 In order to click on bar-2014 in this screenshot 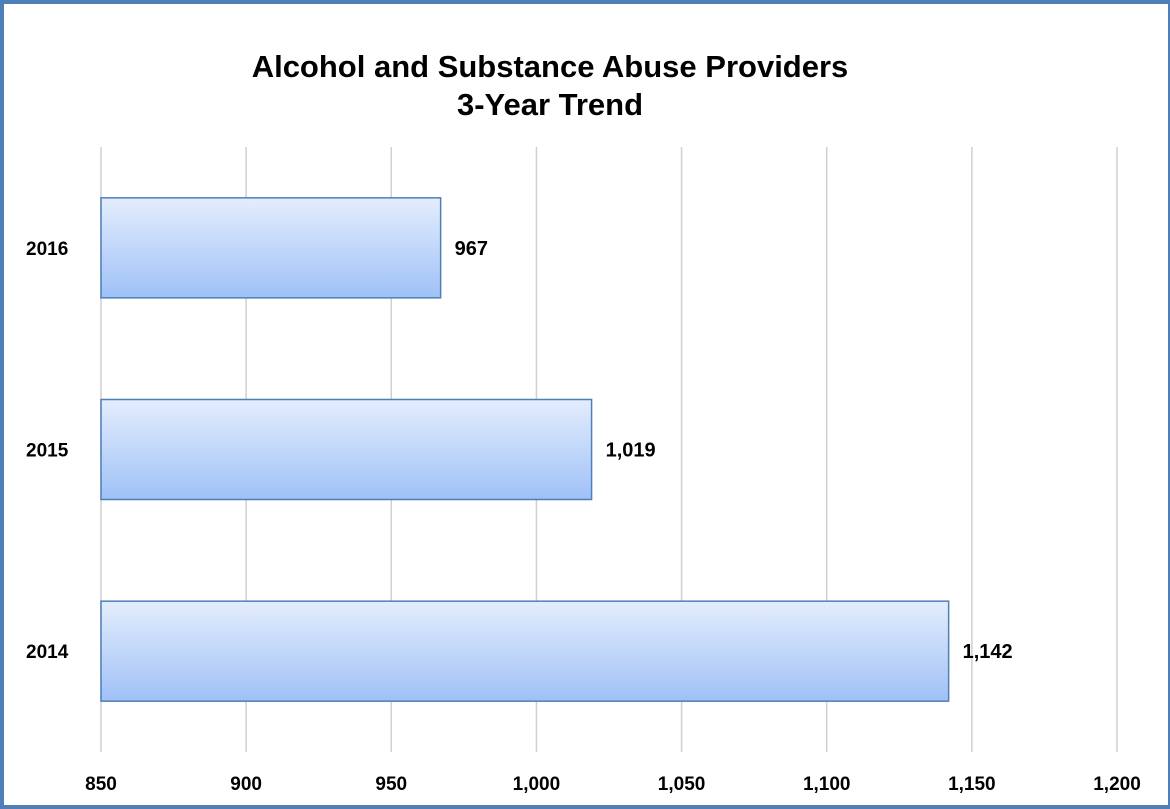, I will do `click(525, 651)`.